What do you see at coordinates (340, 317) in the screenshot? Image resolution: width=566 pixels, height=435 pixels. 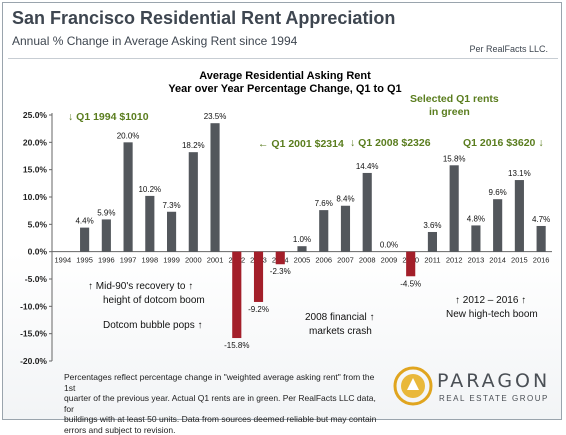 I see `annotation-2008-crash: 2008 financial ↑` at bounding box center [340, 317].